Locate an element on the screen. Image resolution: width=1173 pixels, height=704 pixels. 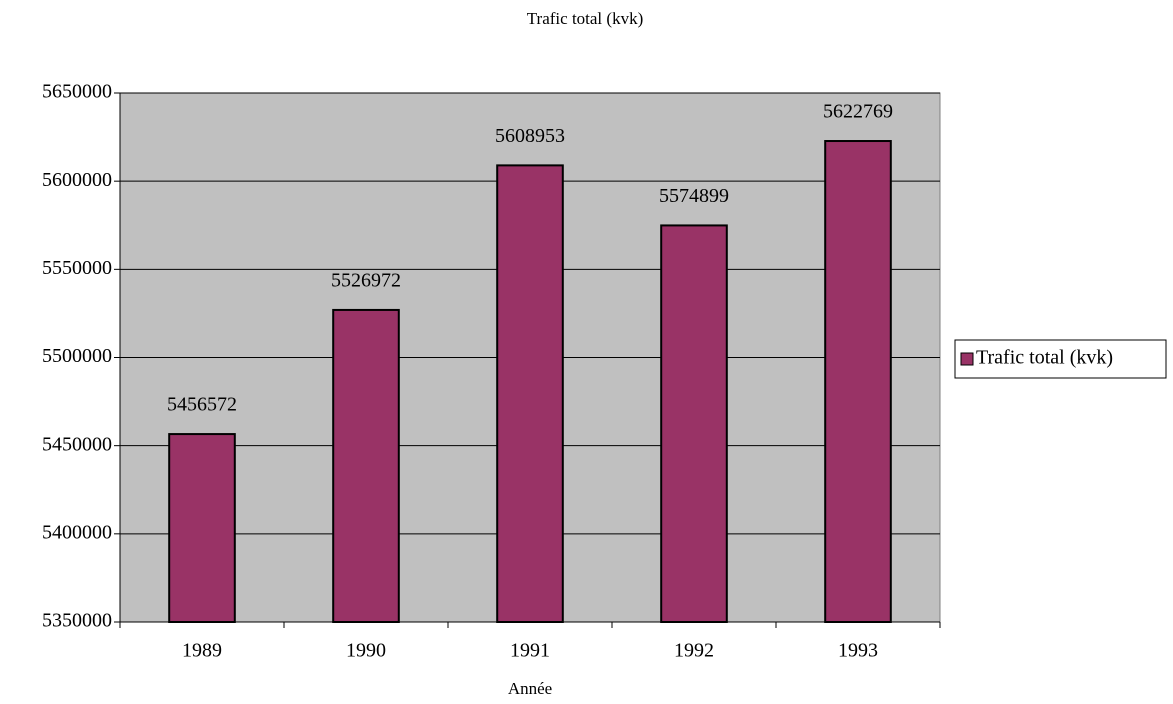
legend-swatch is located at coordinates (967, 359).